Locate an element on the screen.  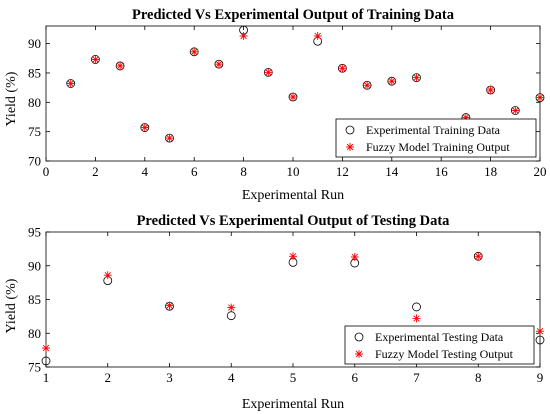
x-tick-label: 14 is located at coordinates (392, 171).